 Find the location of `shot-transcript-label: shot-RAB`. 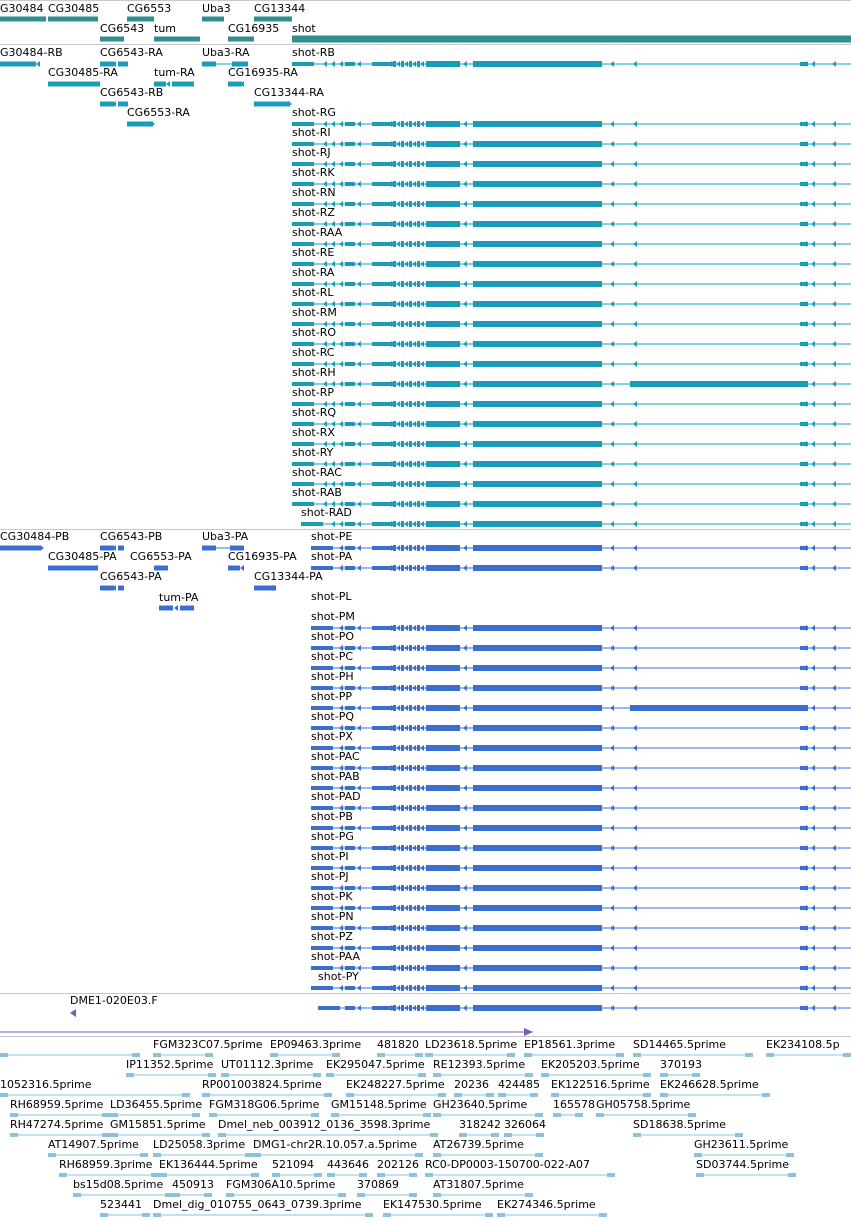

shot-transcript-label: shot-RAB is located at coordinates (317, 492).